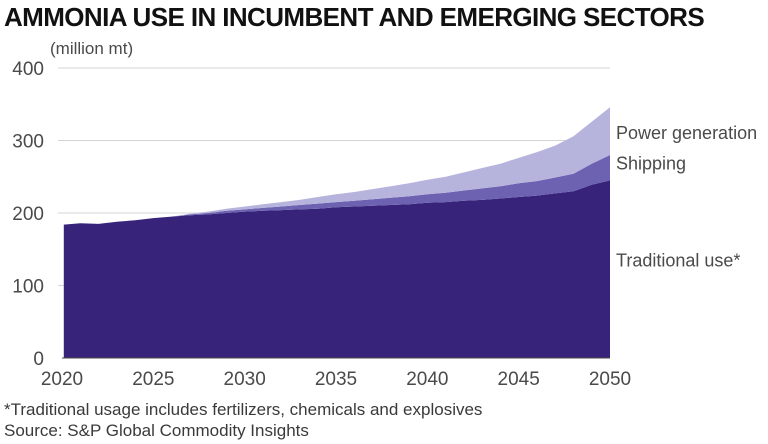  What do you see at coordinates (91, 48) in the screenshot?
I see `y-axis-unit-label: (million mt)` at bounding box center [91, 48].